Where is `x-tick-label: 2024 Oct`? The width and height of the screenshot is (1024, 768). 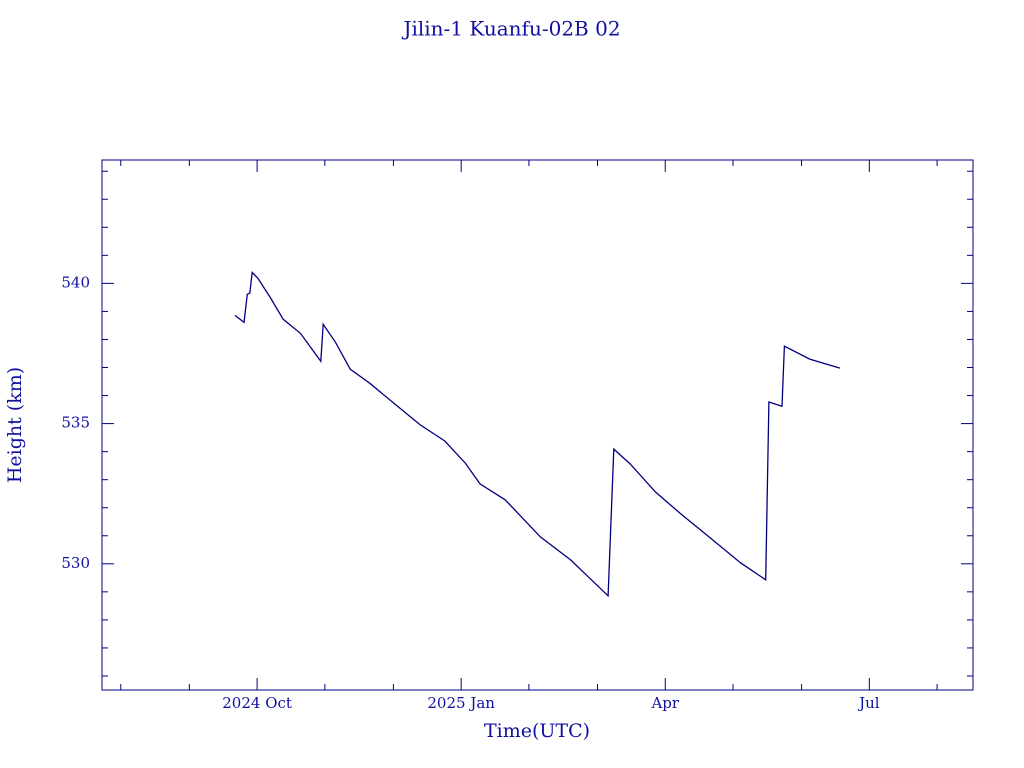
x-tick-label: 2024 Oct is located at coordinates (257, 703).